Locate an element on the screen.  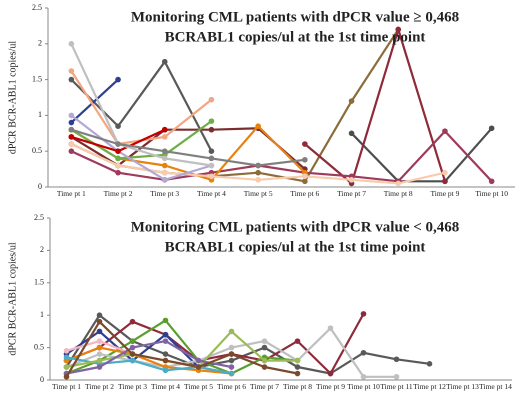
x-tick-label-box: Time pt 5 is located at coordinates (198, 387).